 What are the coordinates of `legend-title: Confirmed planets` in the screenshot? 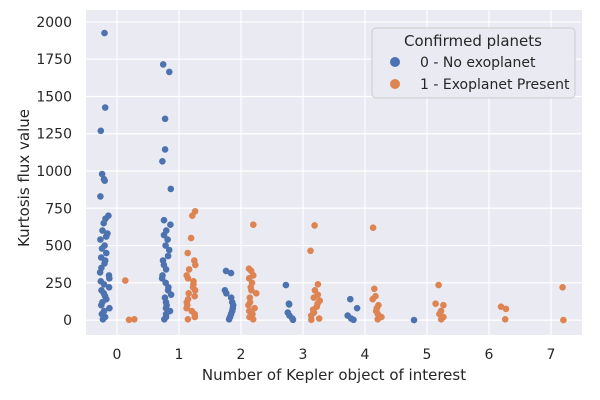 It's located at (473, 41).